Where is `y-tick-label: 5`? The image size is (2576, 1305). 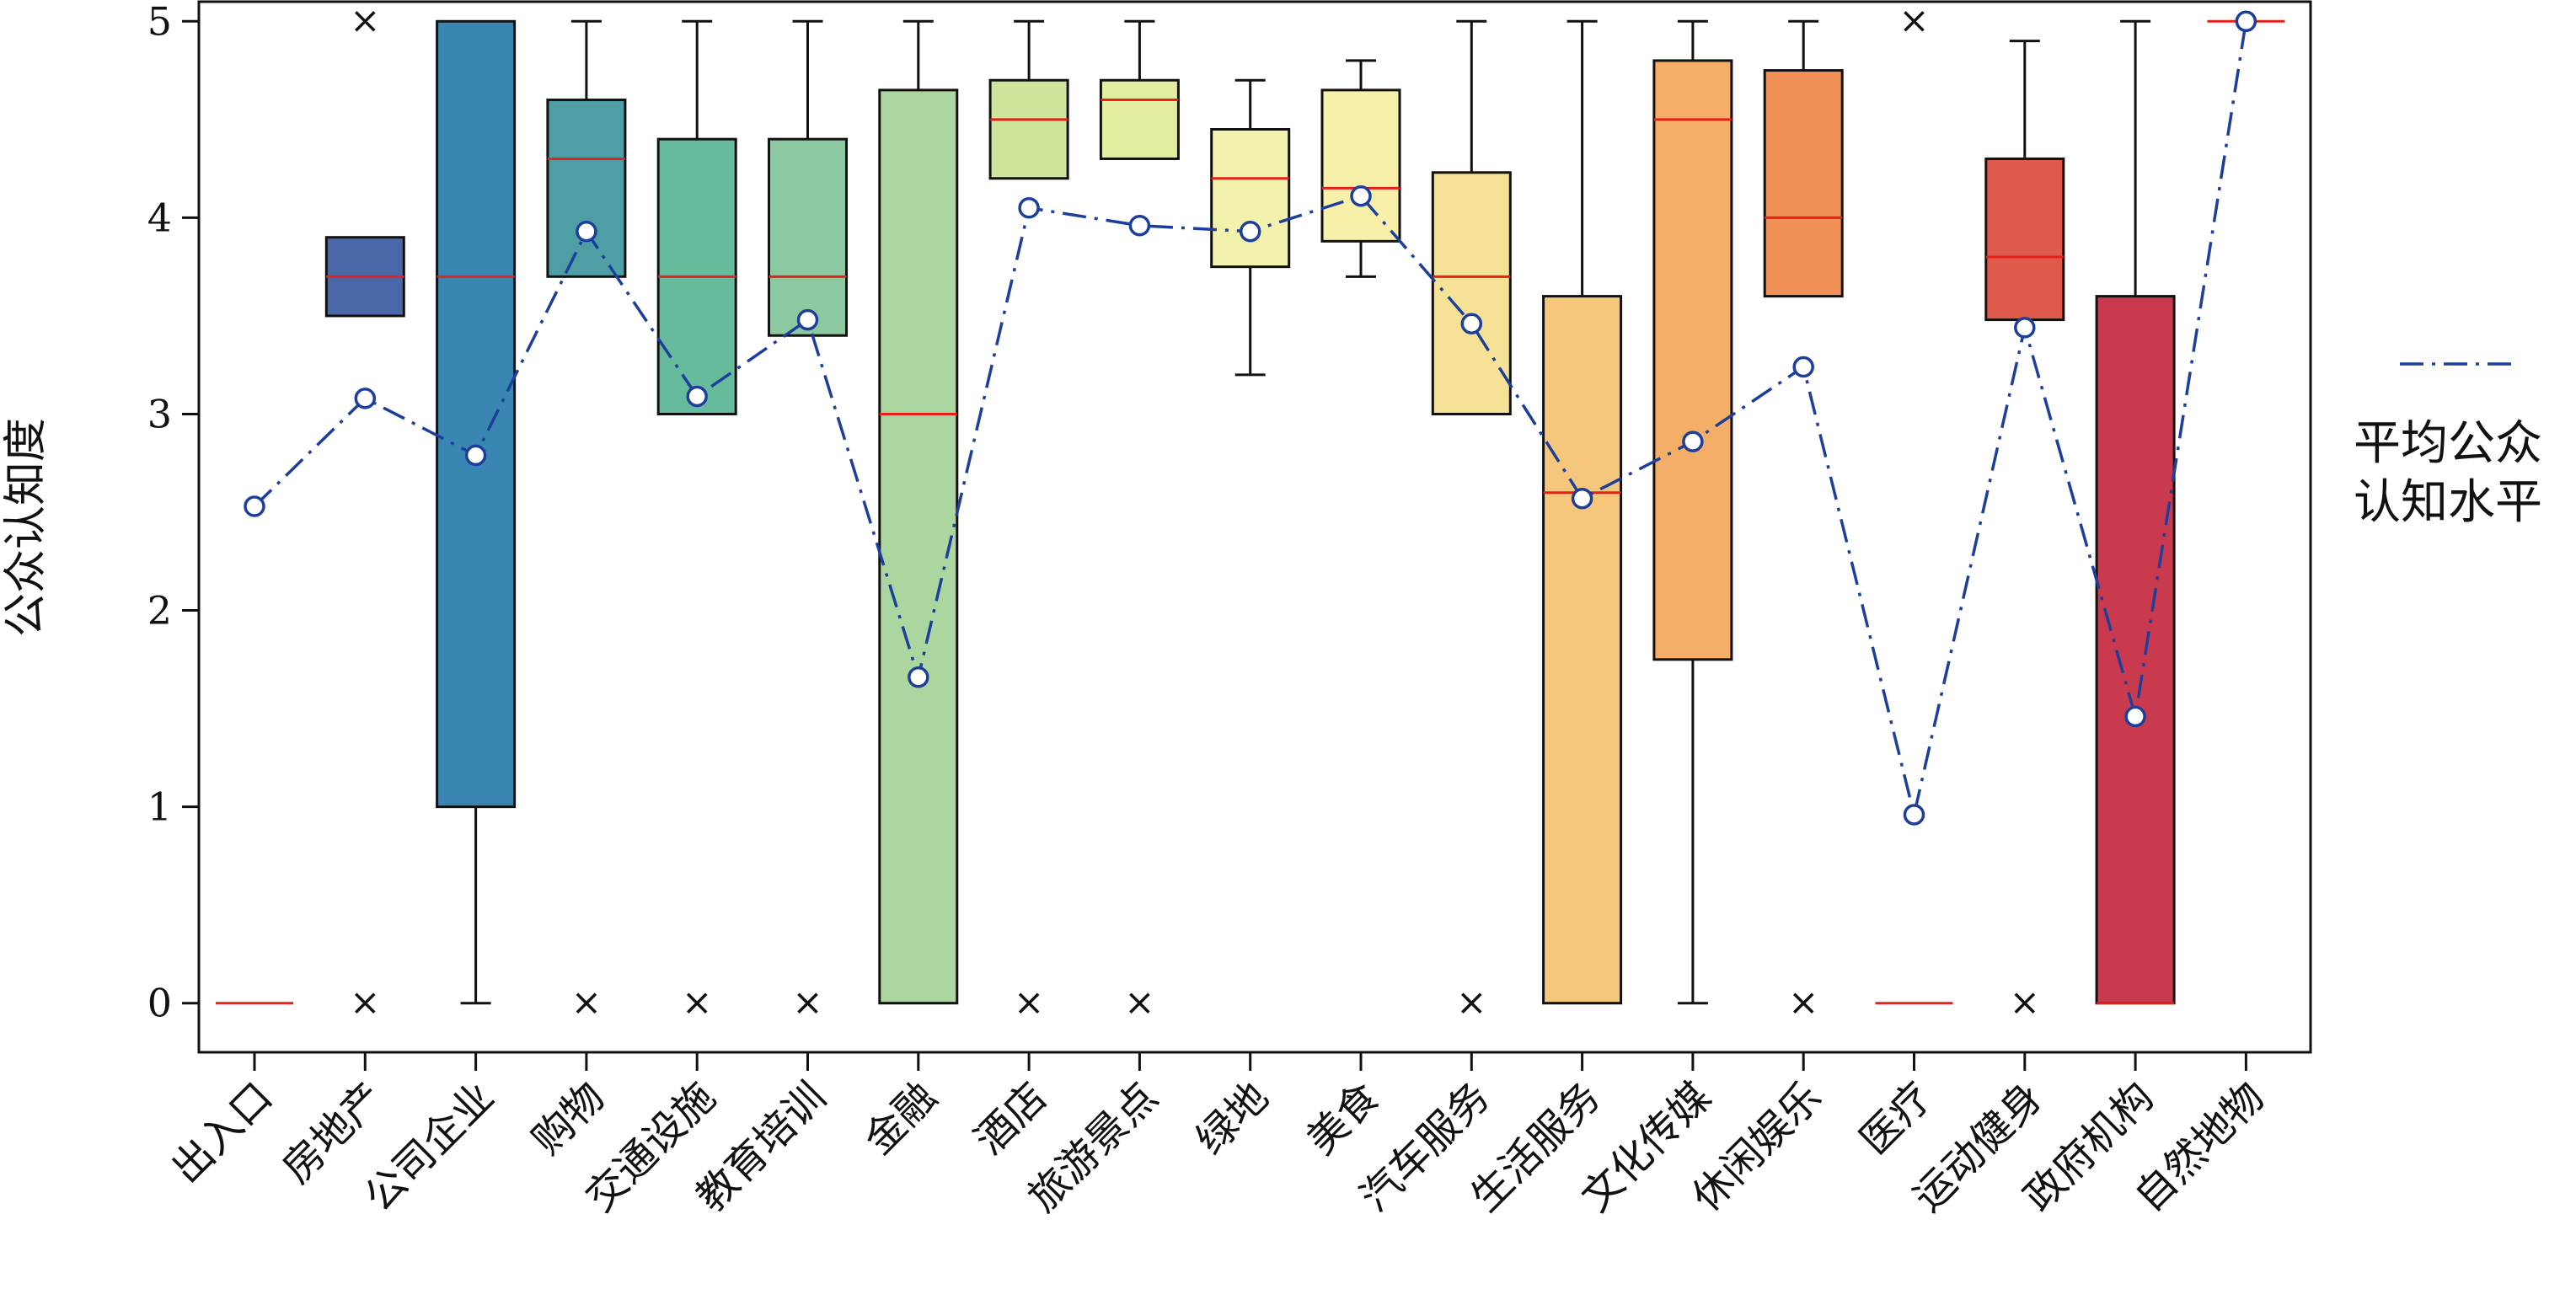 y-tick-label: 5 is located at coordinates (159, 22).